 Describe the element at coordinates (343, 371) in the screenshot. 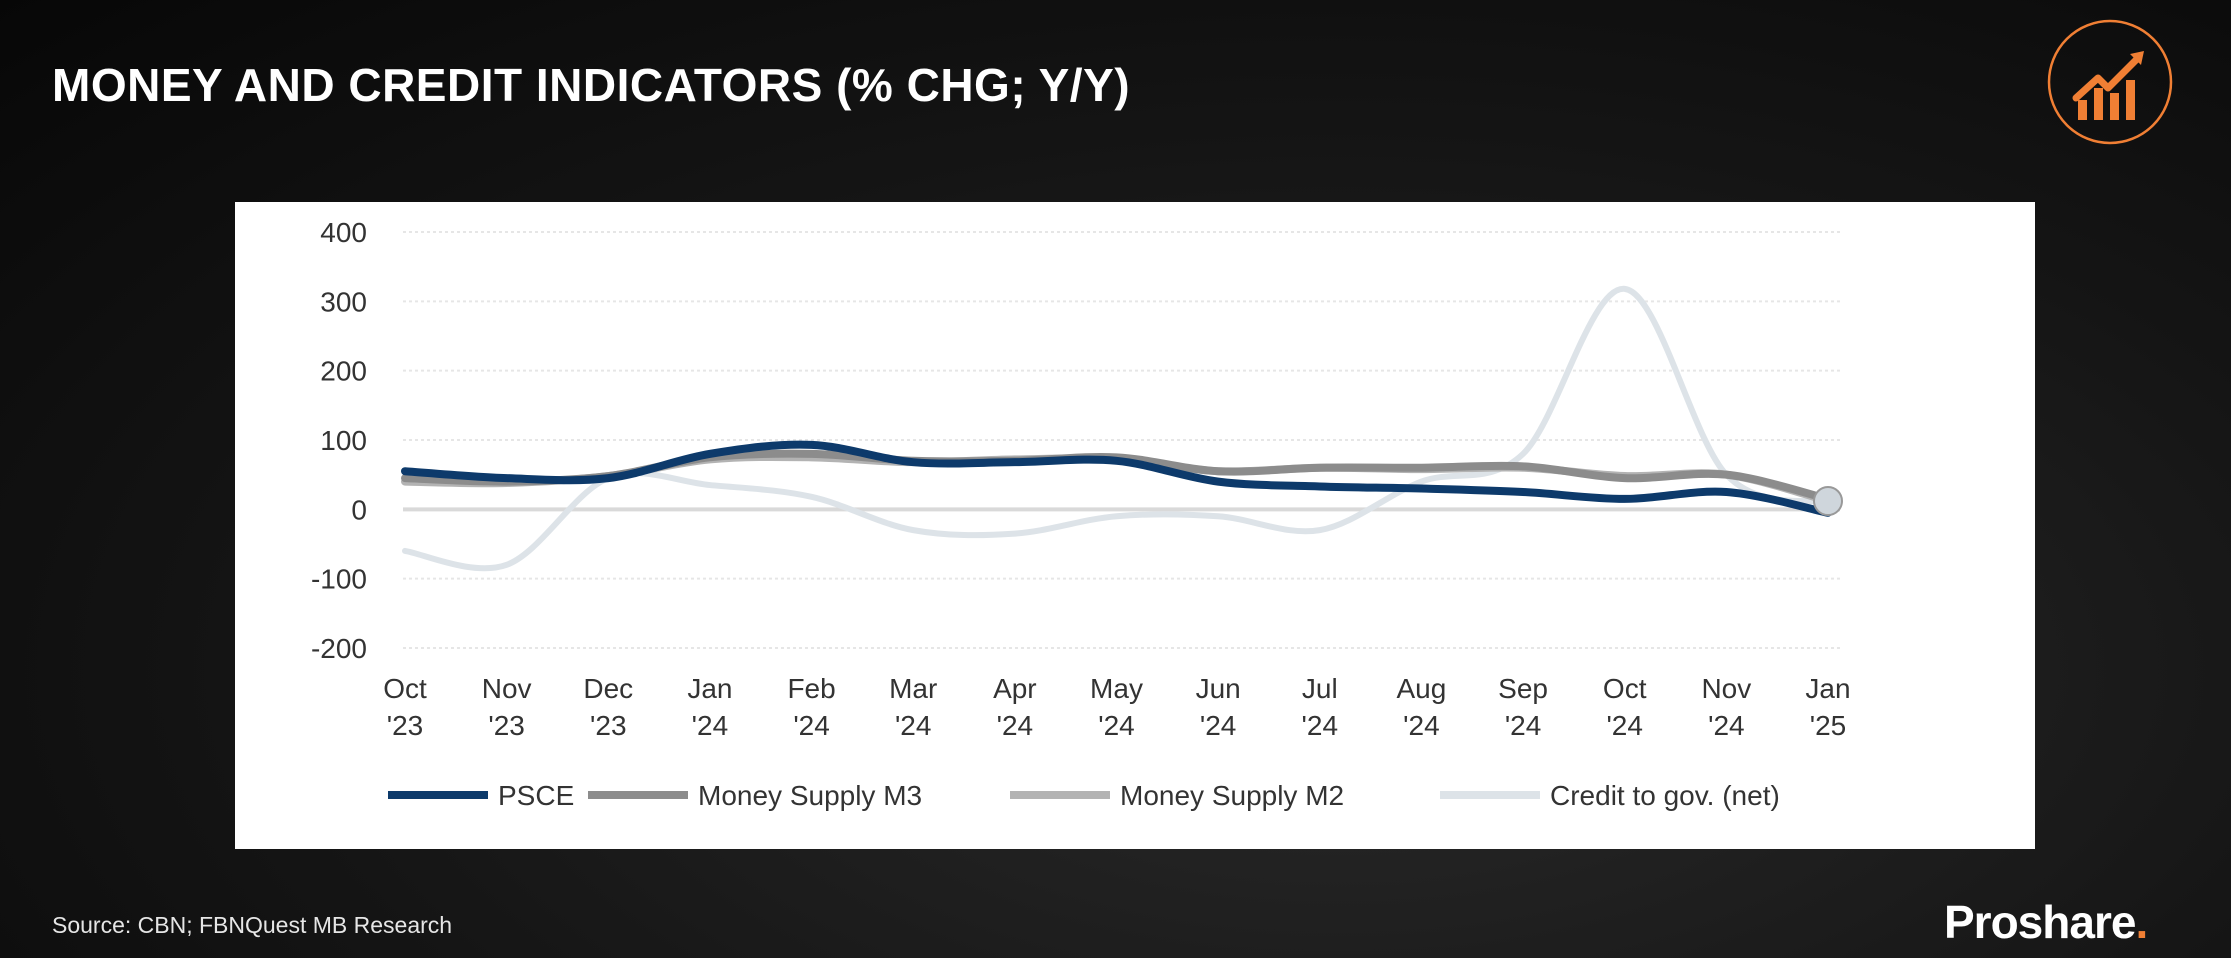

I see `y-tick-label: 200` at that location.